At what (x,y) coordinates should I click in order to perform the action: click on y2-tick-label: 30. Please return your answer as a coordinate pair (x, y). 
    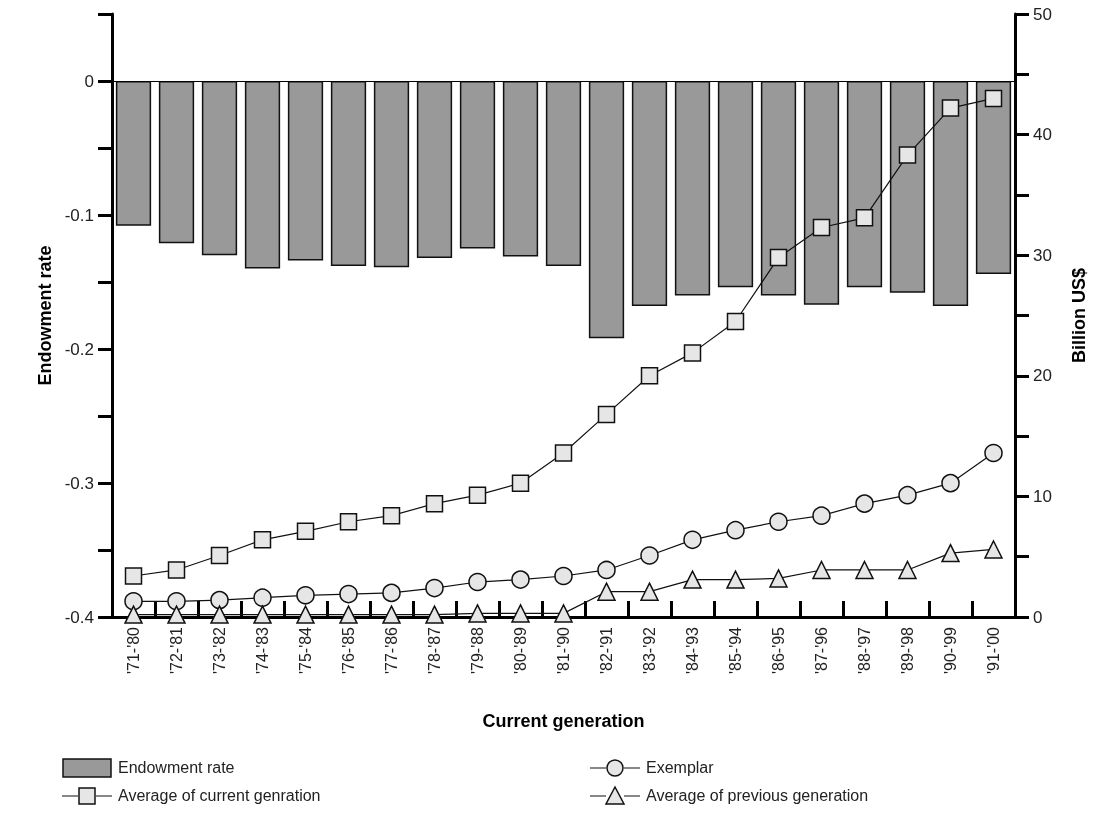
    Looking at the image, I should click on (1042, 255).